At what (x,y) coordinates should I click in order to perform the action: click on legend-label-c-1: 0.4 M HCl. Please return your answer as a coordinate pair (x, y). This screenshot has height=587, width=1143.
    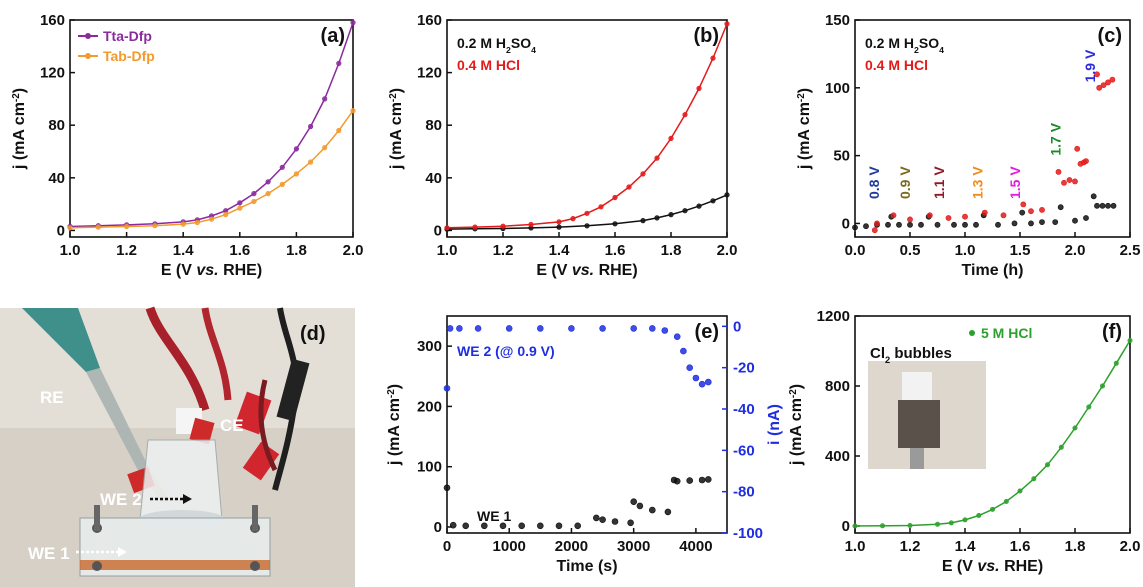
    Looking at the image, I should click on (896, 65).